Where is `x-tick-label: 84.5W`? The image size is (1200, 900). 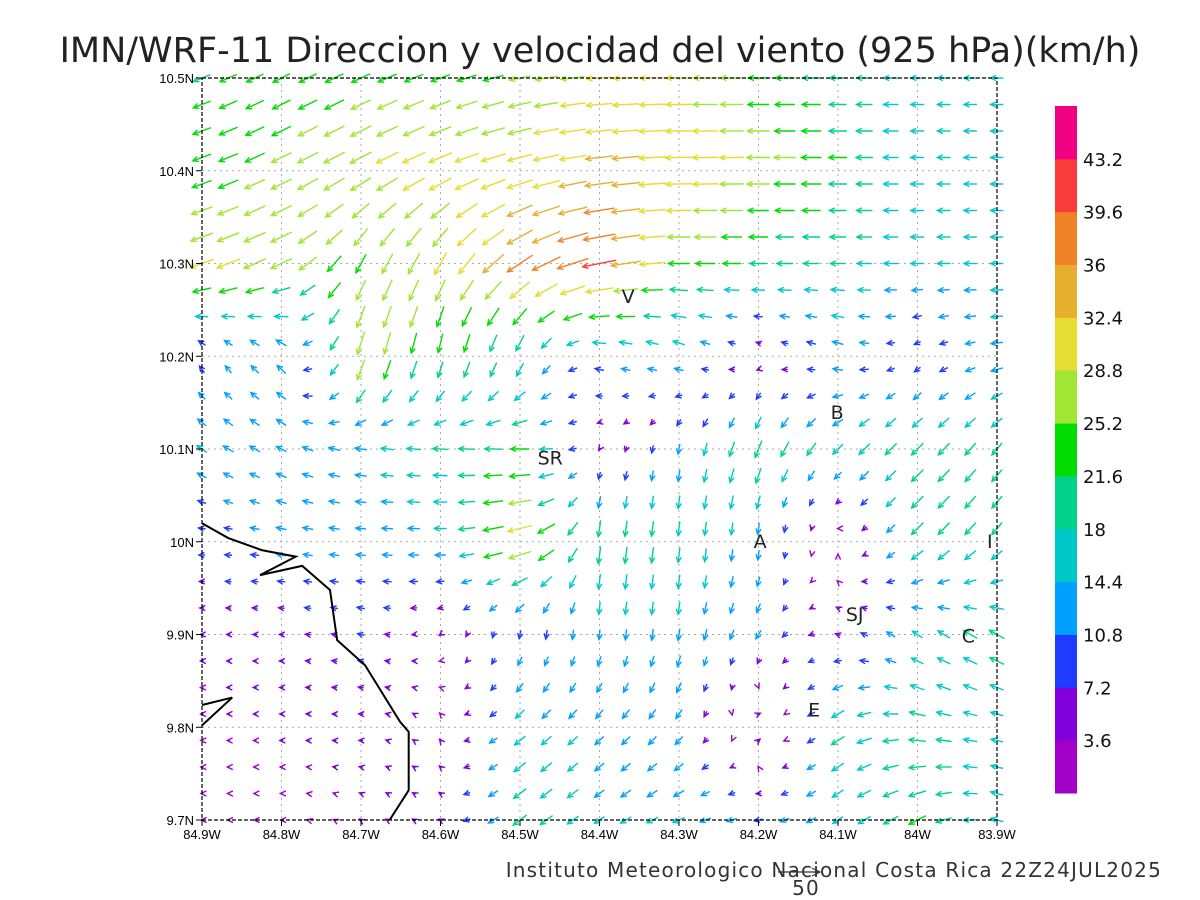
x-tick-label: 84.5W is located at coordinates (520, 834).